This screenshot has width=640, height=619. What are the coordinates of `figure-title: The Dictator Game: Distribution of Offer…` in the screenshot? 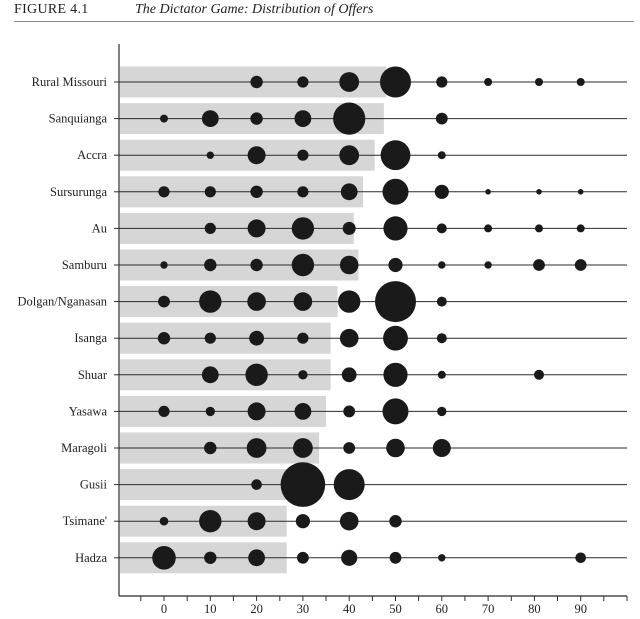 It's located at (254, 9).